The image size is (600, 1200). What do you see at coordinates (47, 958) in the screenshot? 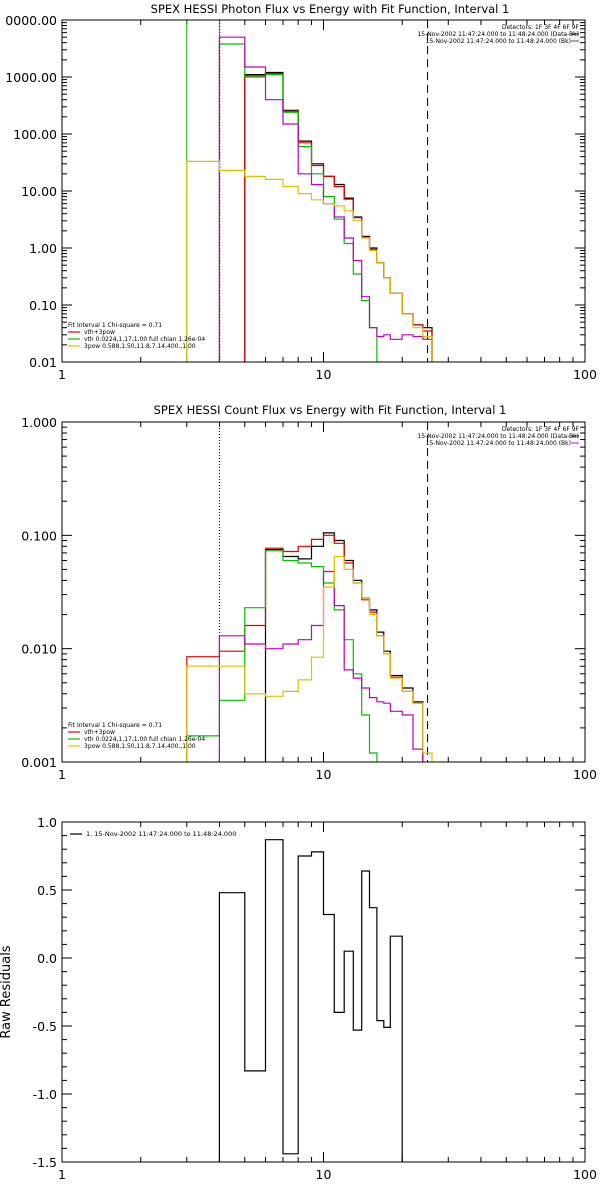
I see `y-tick-label: 0.0` at bounding box center [47, 958].